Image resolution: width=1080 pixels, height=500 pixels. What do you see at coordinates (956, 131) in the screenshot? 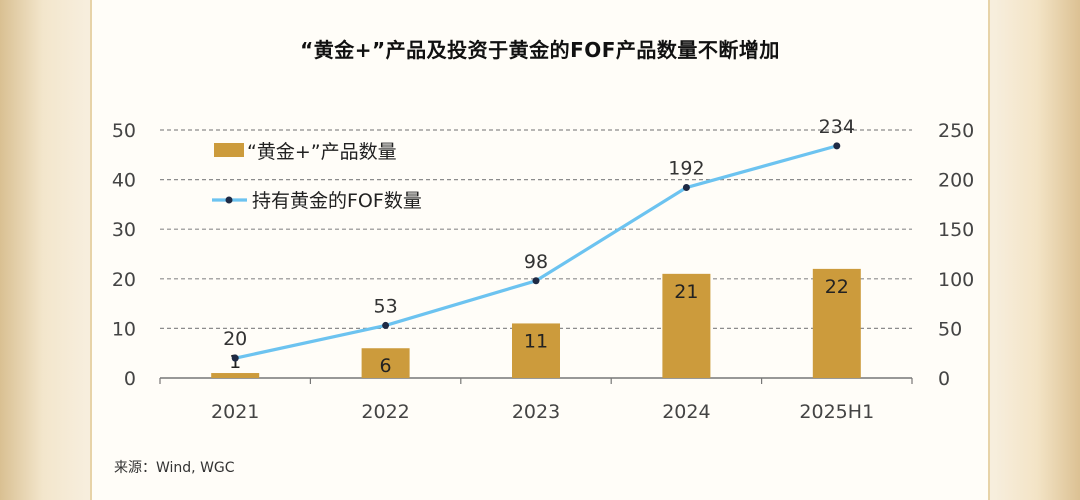
I see `y-right-tick-label: 250` at bounding box center [956, 131].